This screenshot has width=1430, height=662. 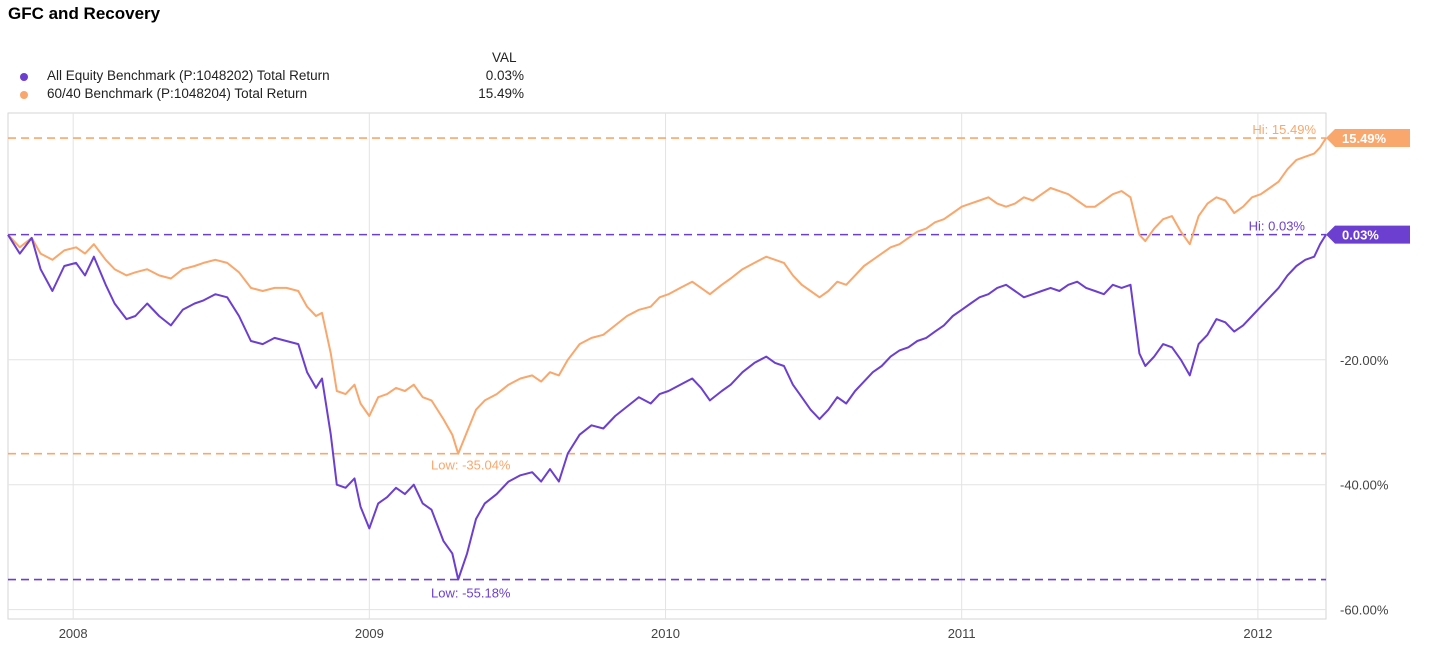 What do you see at coordinates (1364, 138) in the screenshot?
I see `last-value-label: 15.49%` at bounding box center [1364, 138].